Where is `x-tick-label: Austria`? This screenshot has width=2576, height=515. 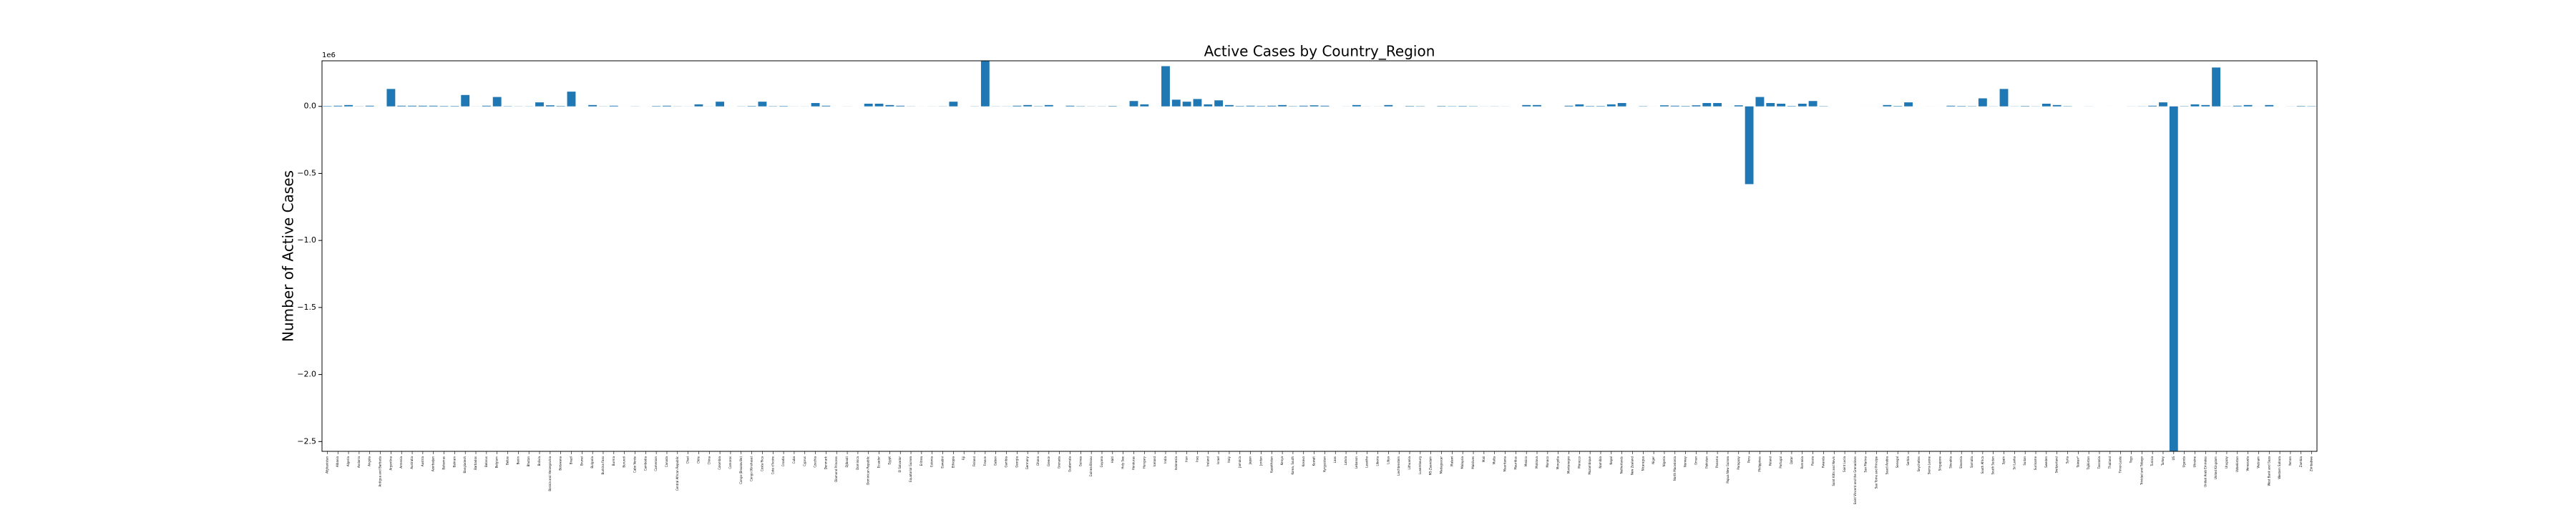
x-tick-label: Austria is located at coordinates (422, 461).